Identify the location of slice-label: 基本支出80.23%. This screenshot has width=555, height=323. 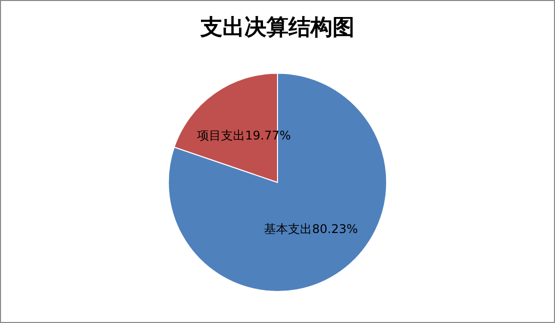
(311, 229).